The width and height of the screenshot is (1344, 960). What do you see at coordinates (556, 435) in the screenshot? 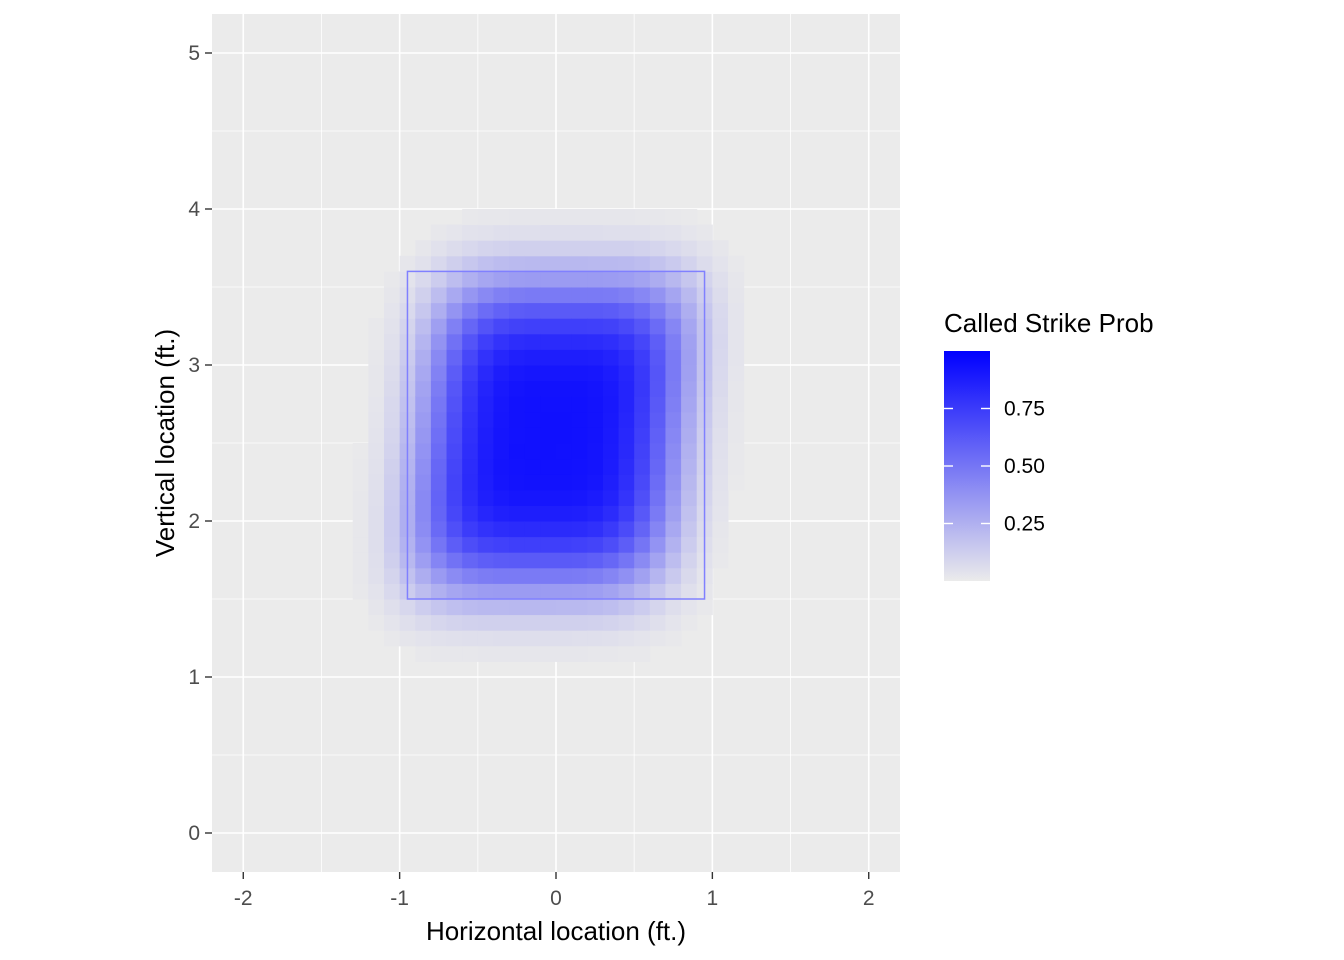
I see `strike-zone` at bounding box center [556, 435].